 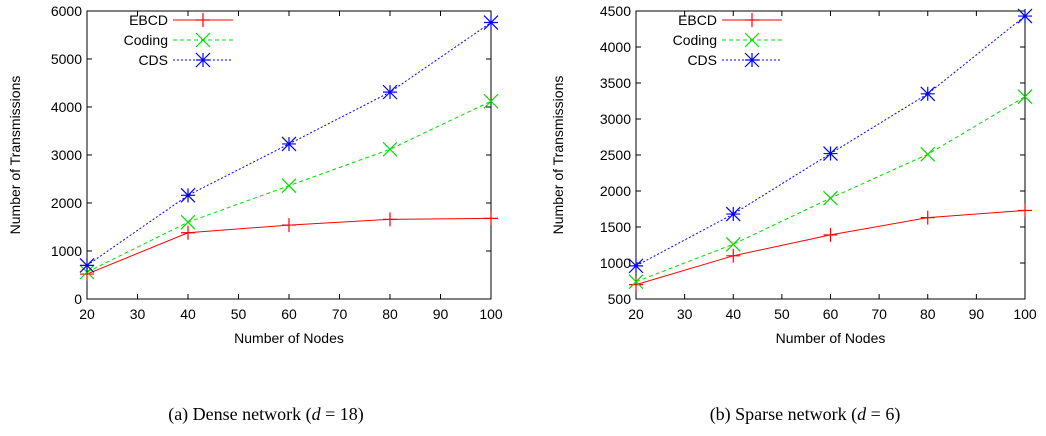 I want to click on y-tick-label: 1500, so click(x=615, y=227).